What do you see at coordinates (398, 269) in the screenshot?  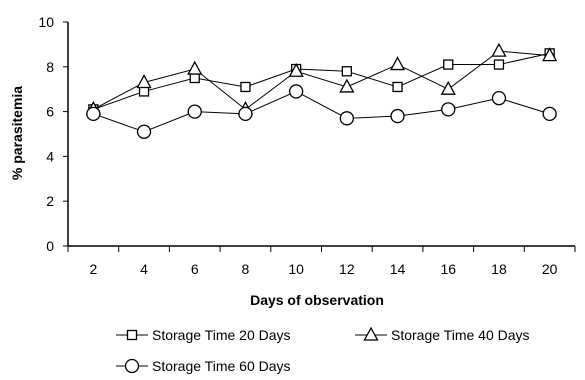 I see `x-tick-label: 14` at bounding box center [398, 269].